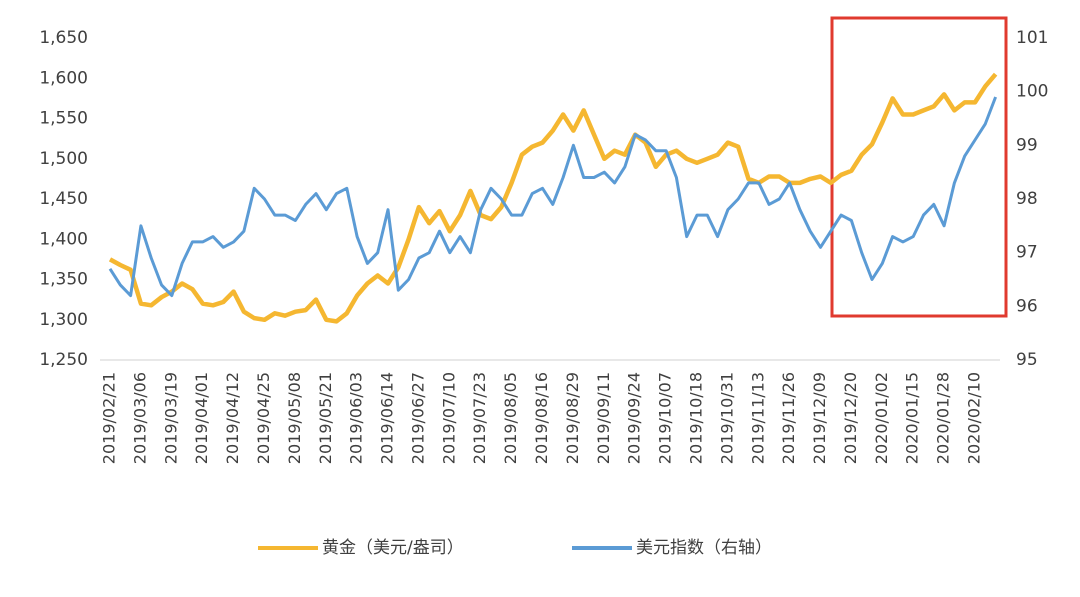  Describe the element at coordinates (109, 418) in the screenshot. I see `x-tick-label: 2019/02/21` at that location.